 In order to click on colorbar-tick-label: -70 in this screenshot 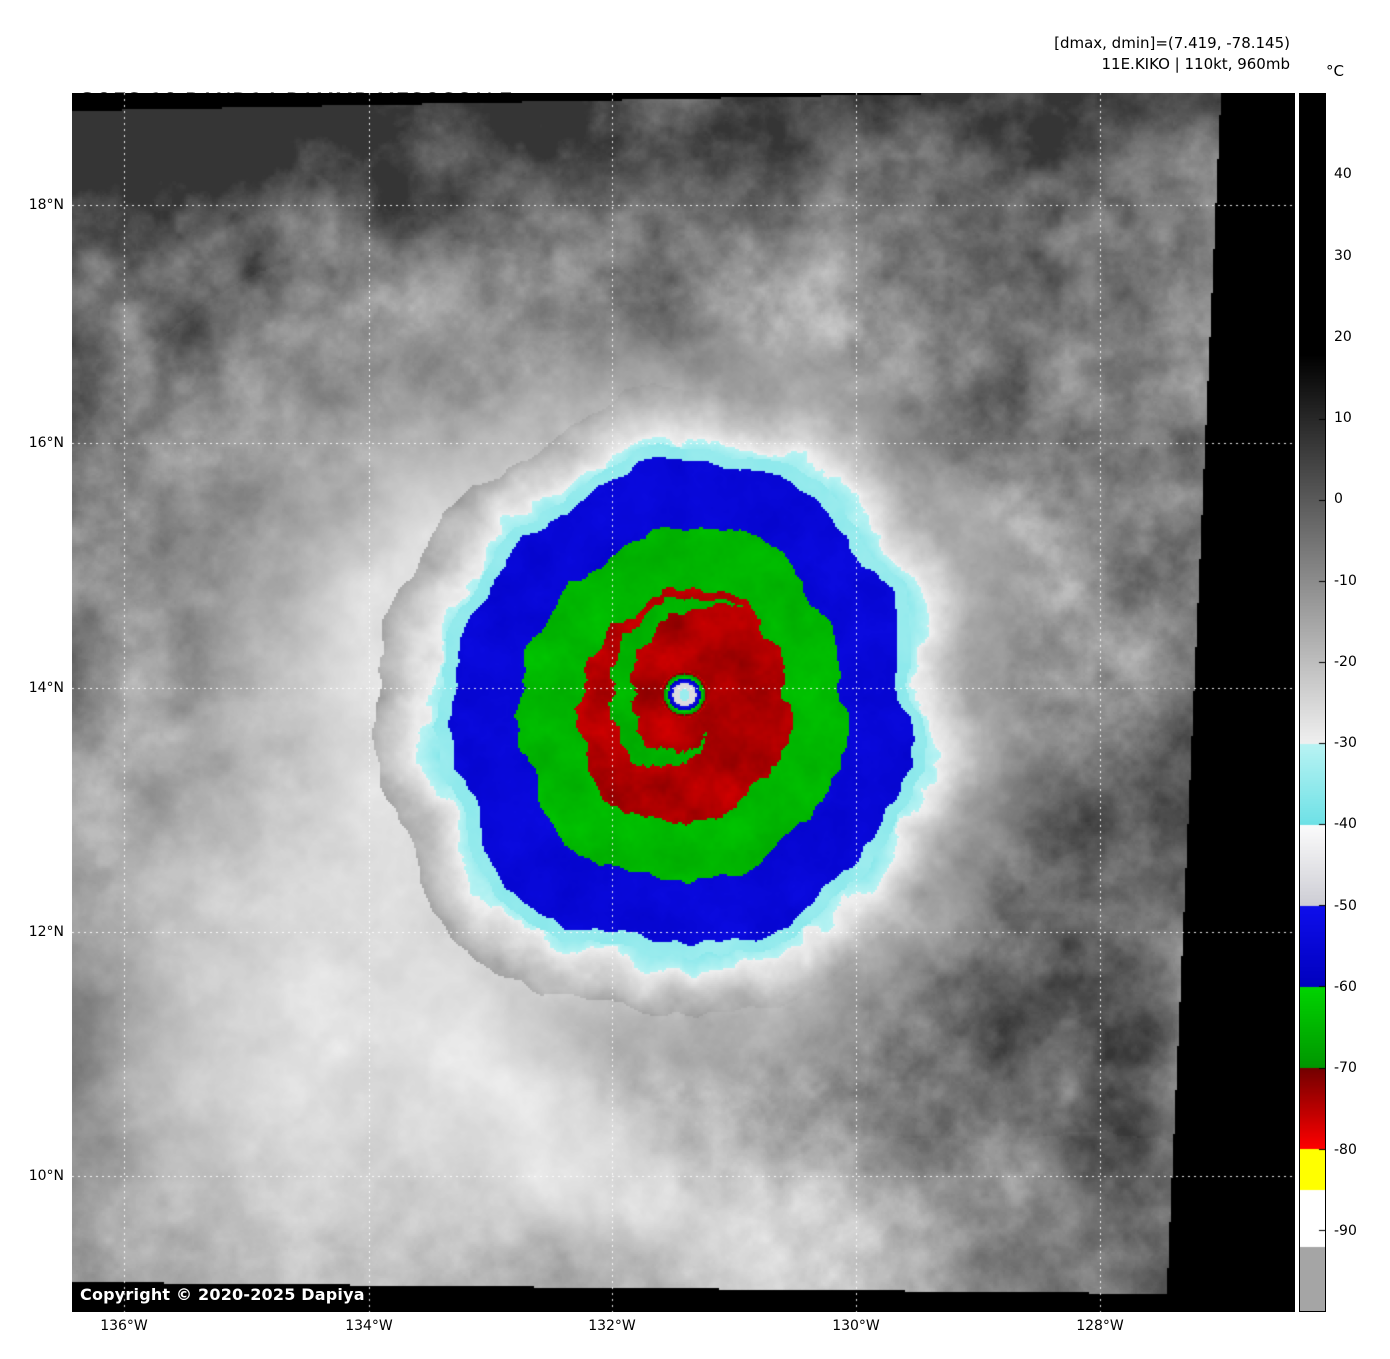, I will do `click(1345, 1068)`.